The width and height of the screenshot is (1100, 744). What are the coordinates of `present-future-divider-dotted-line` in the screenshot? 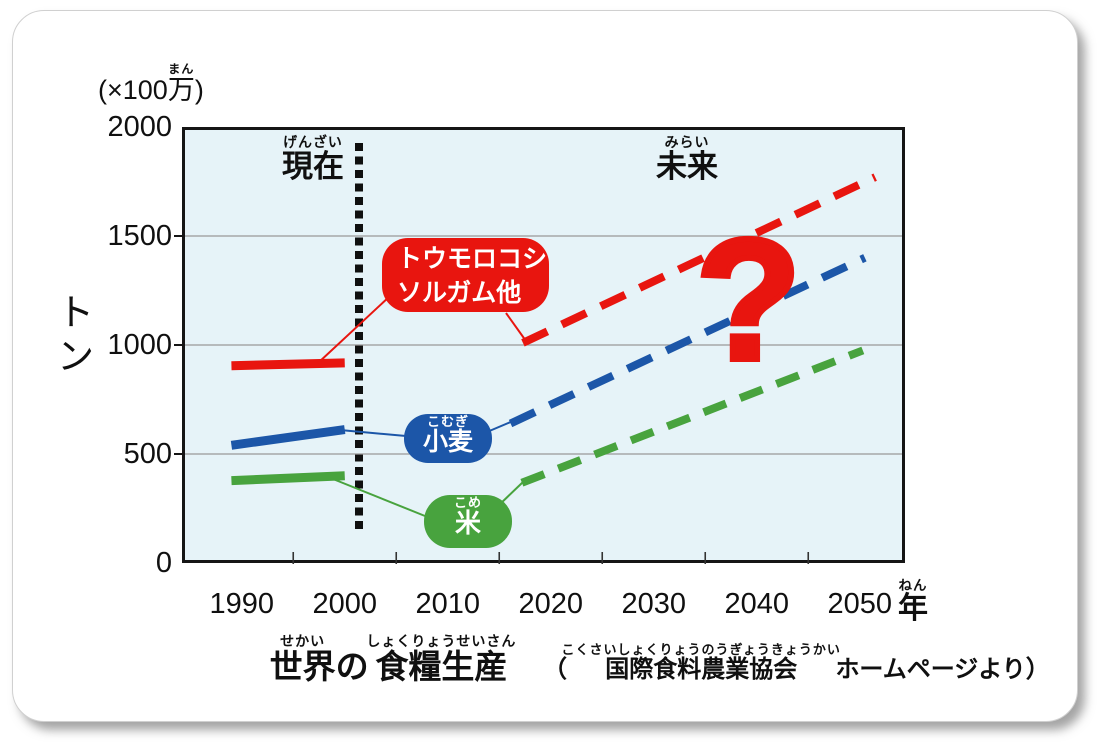 It's located at (359, 336).